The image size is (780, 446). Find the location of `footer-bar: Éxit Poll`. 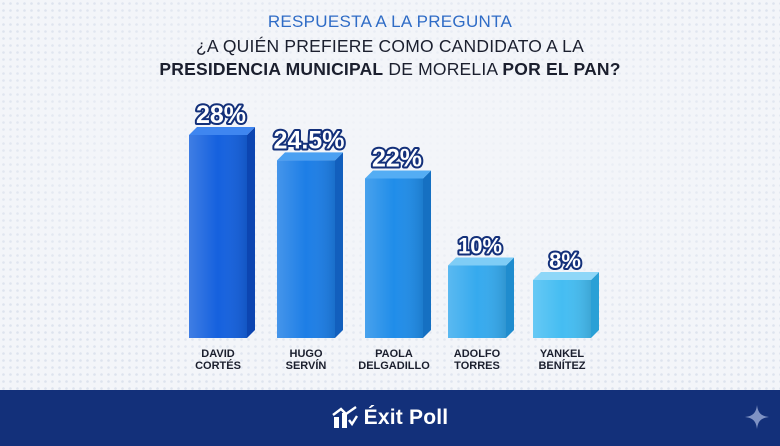

footer-bar: Éxit Poll is located at coordinates (390, 418).